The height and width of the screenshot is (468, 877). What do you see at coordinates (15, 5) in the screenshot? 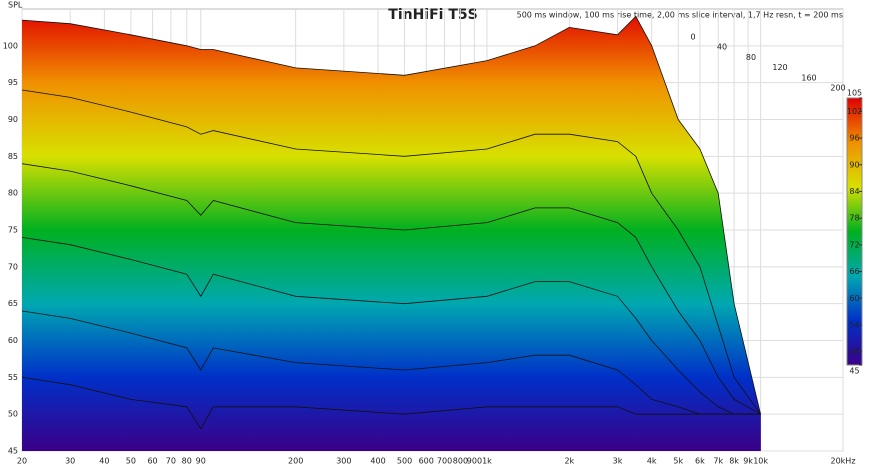
I see `y-axis-label: SPL` at bounding box center [15, 5].